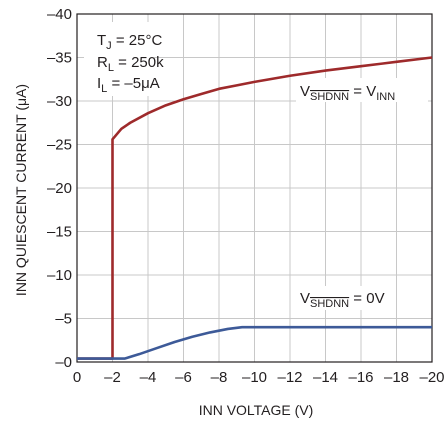 The width and height of the screenshot is (444, 423). I want to click on x-tick-label: –16, so click(360, 377).